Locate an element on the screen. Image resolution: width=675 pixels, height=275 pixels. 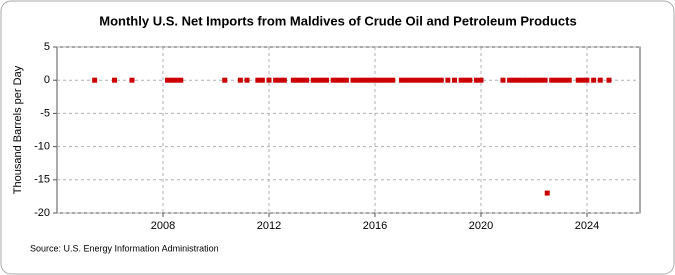
y-tick-label: -10 is located at coordinates (42, 147).